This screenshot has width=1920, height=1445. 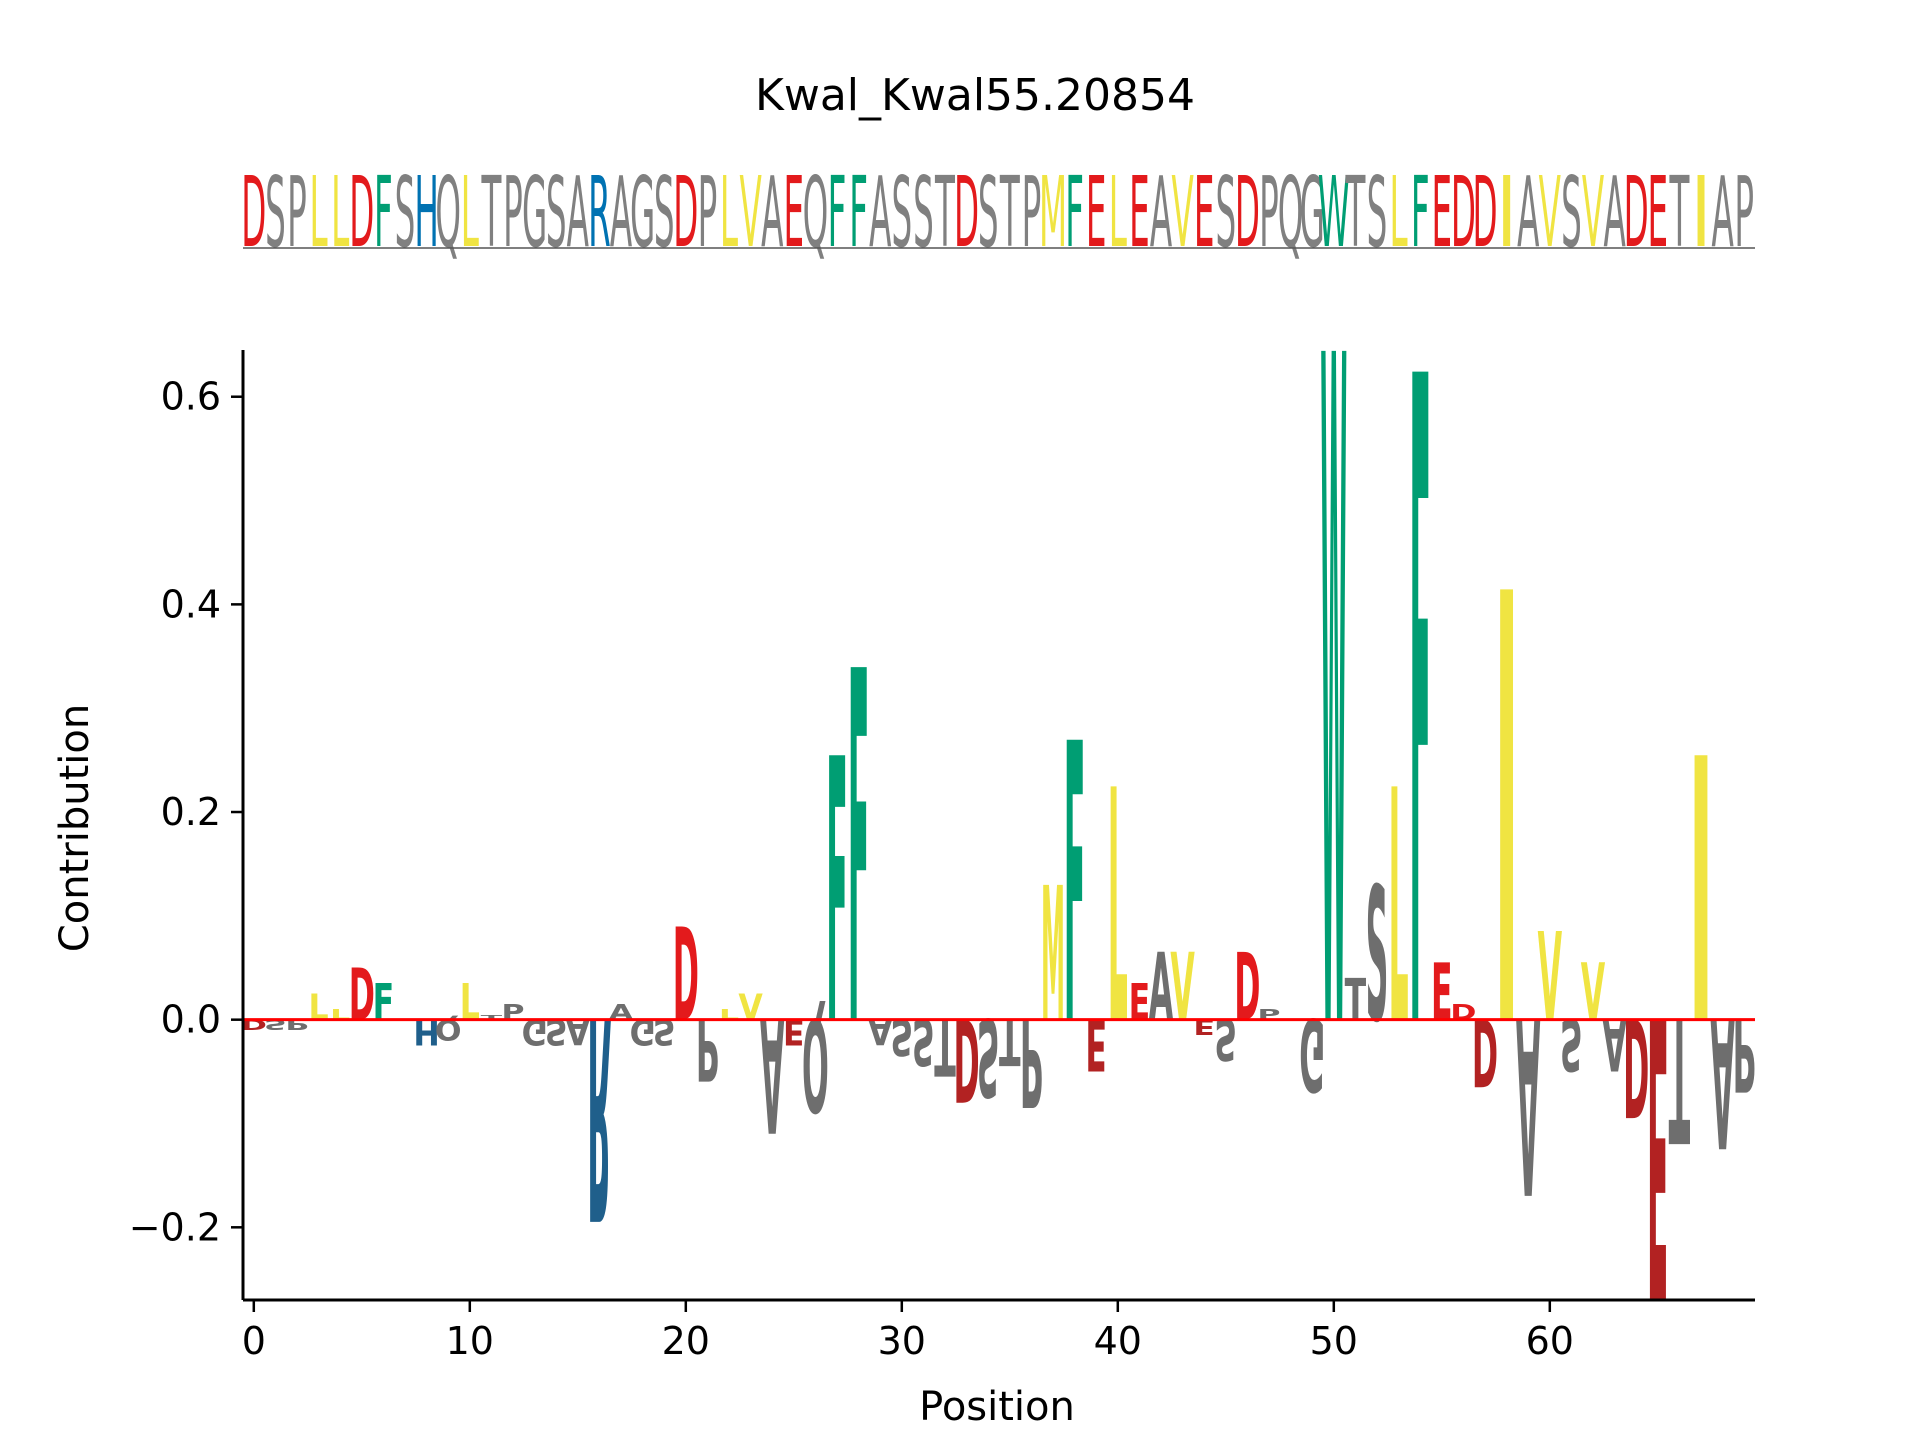 I want to click on logo-letter: H, so click(x=426, y=1031).